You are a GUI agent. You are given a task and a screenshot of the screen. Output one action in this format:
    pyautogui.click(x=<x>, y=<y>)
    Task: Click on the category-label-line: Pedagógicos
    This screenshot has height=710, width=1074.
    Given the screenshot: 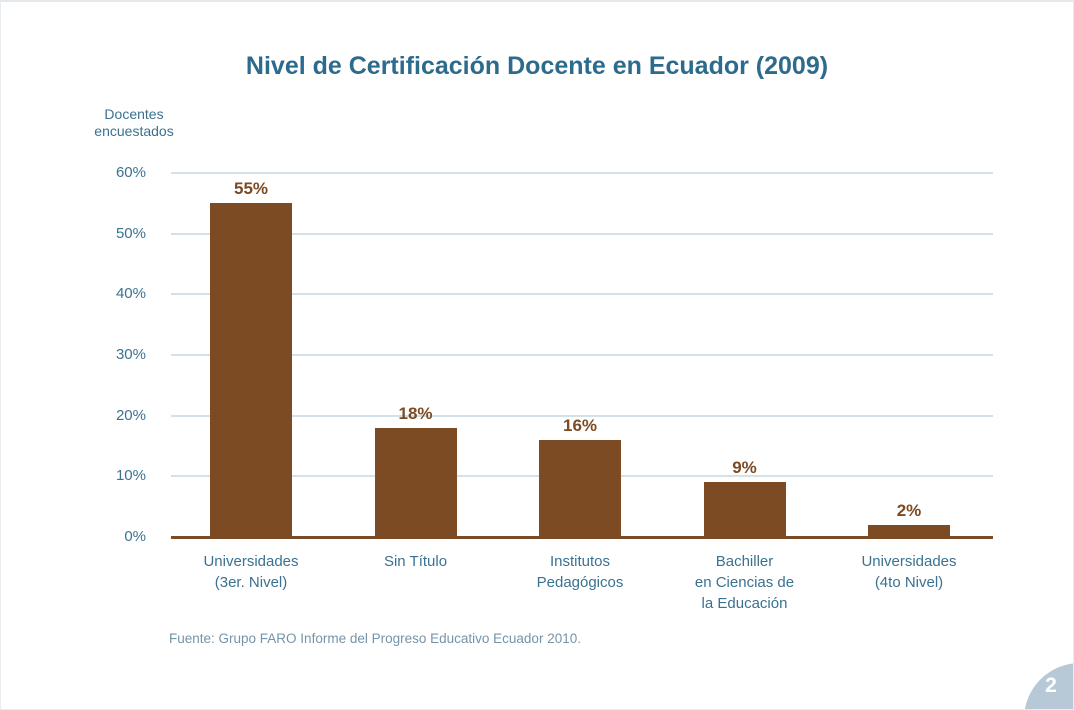 What is the action you would take?
    pyautogui.click(x=580, y=582)
    